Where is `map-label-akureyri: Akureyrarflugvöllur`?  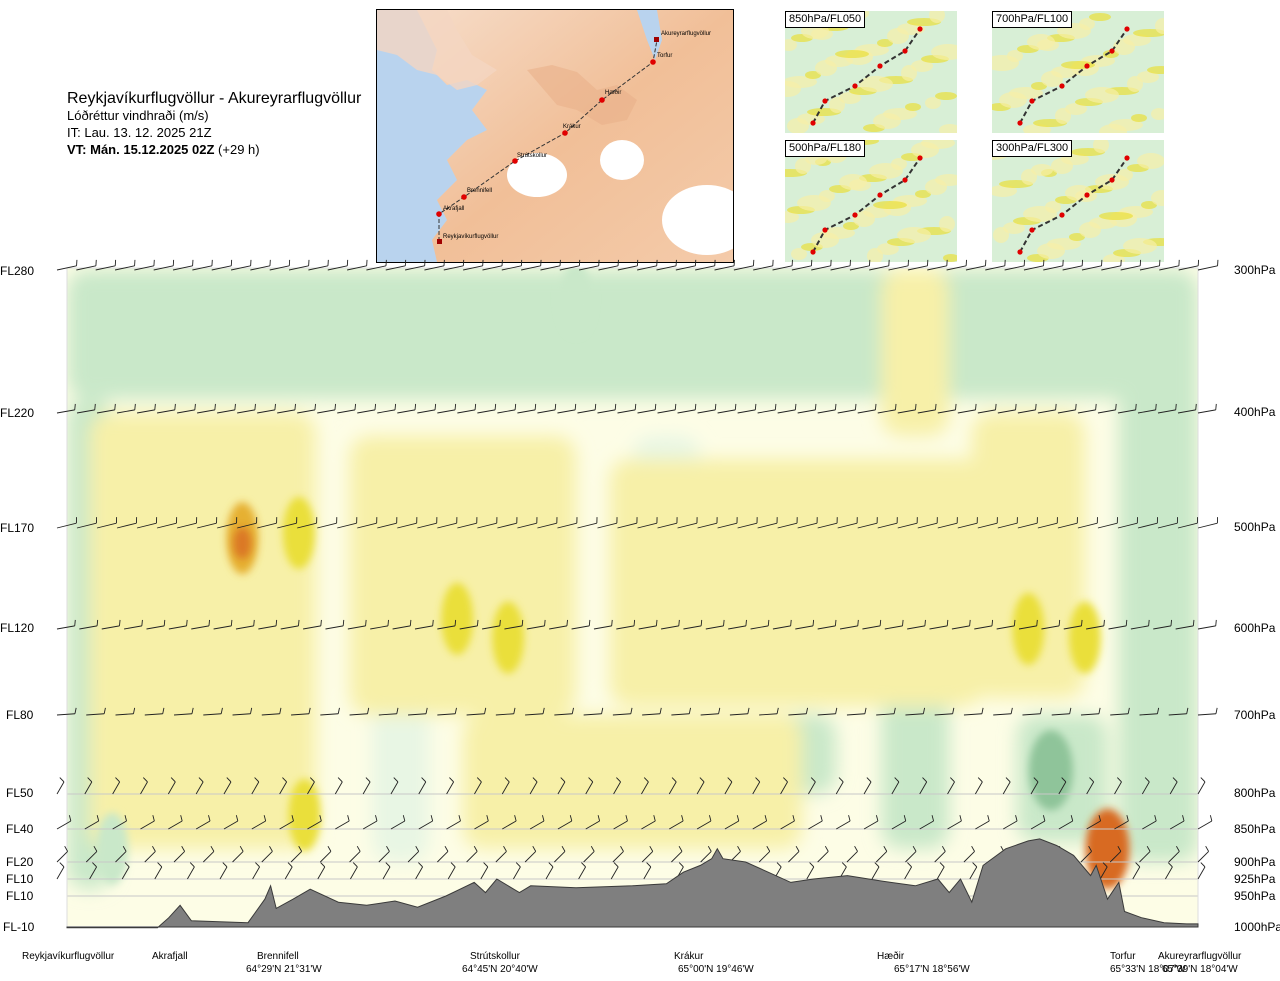 map-label-akureyri: Akureyrarflugvöllur is located at coordinates (686, 34).